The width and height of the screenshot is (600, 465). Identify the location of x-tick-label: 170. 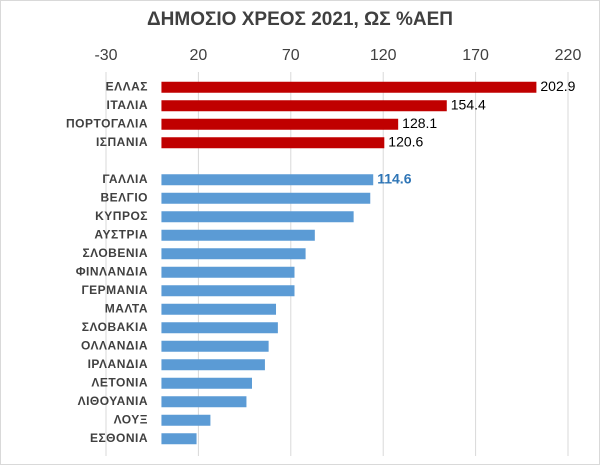
(475, 55).